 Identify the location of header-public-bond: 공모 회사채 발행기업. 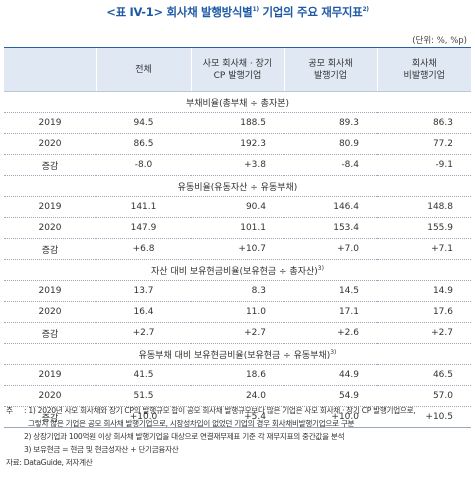
(330, 69).